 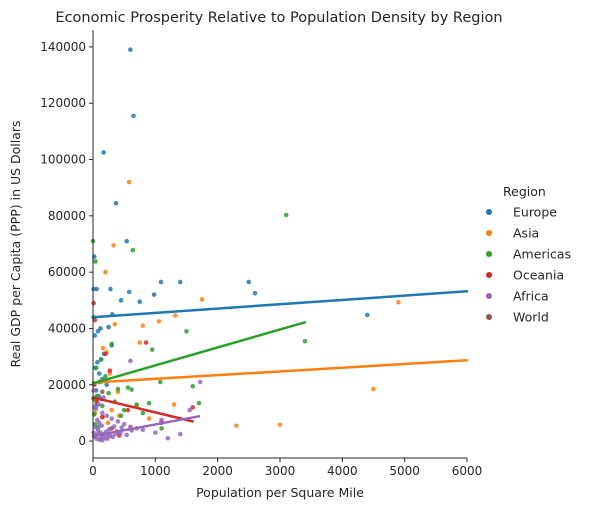 I want to click on trend-line-europe, so click(x=280, y=304).